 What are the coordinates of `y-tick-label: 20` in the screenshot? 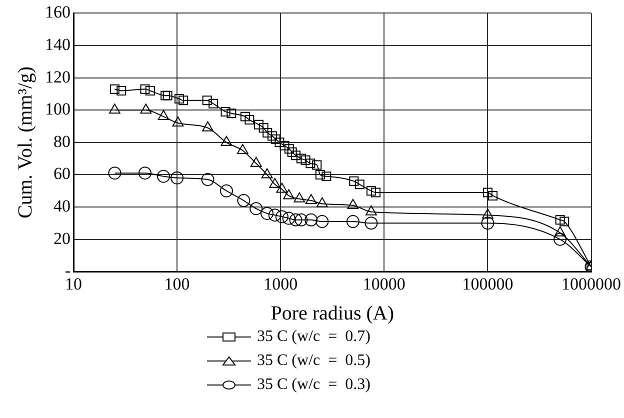 It's located at (62, 238).